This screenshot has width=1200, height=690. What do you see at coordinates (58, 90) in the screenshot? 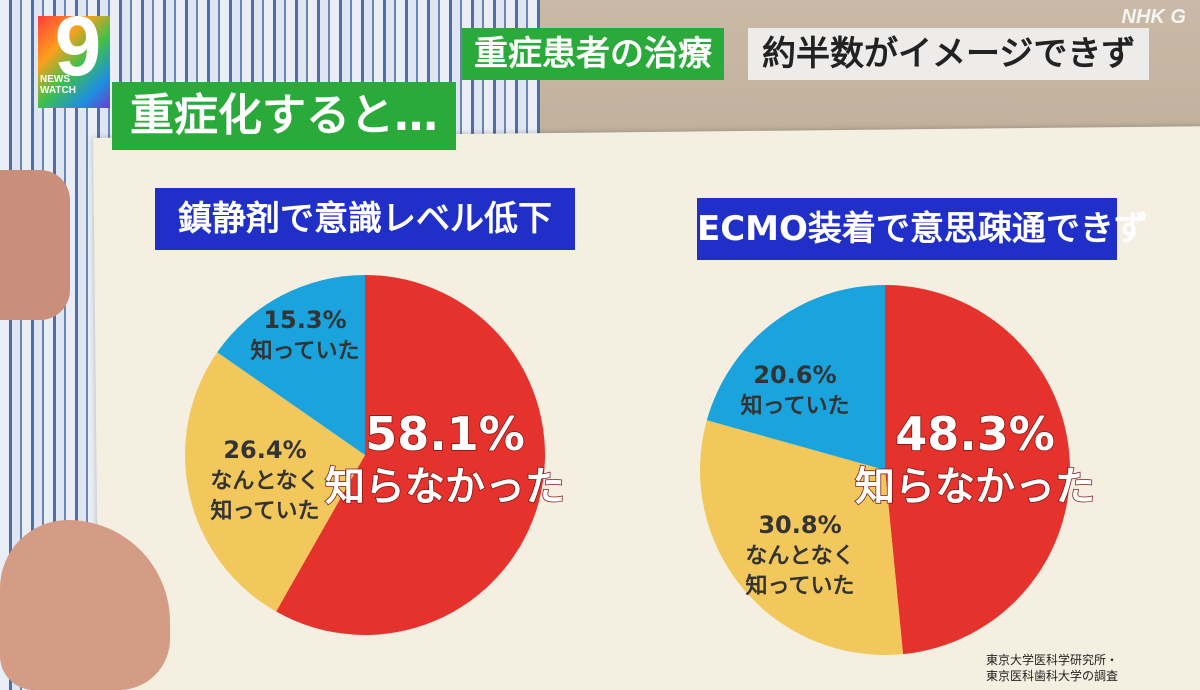
I see `logo-text-watch: WATCH` at bounding box center [58, 90].